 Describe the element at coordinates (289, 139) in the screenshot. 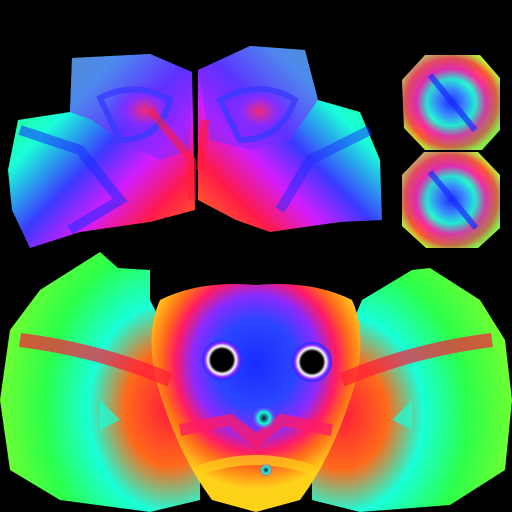

I see `right-eye-patch` at that location.